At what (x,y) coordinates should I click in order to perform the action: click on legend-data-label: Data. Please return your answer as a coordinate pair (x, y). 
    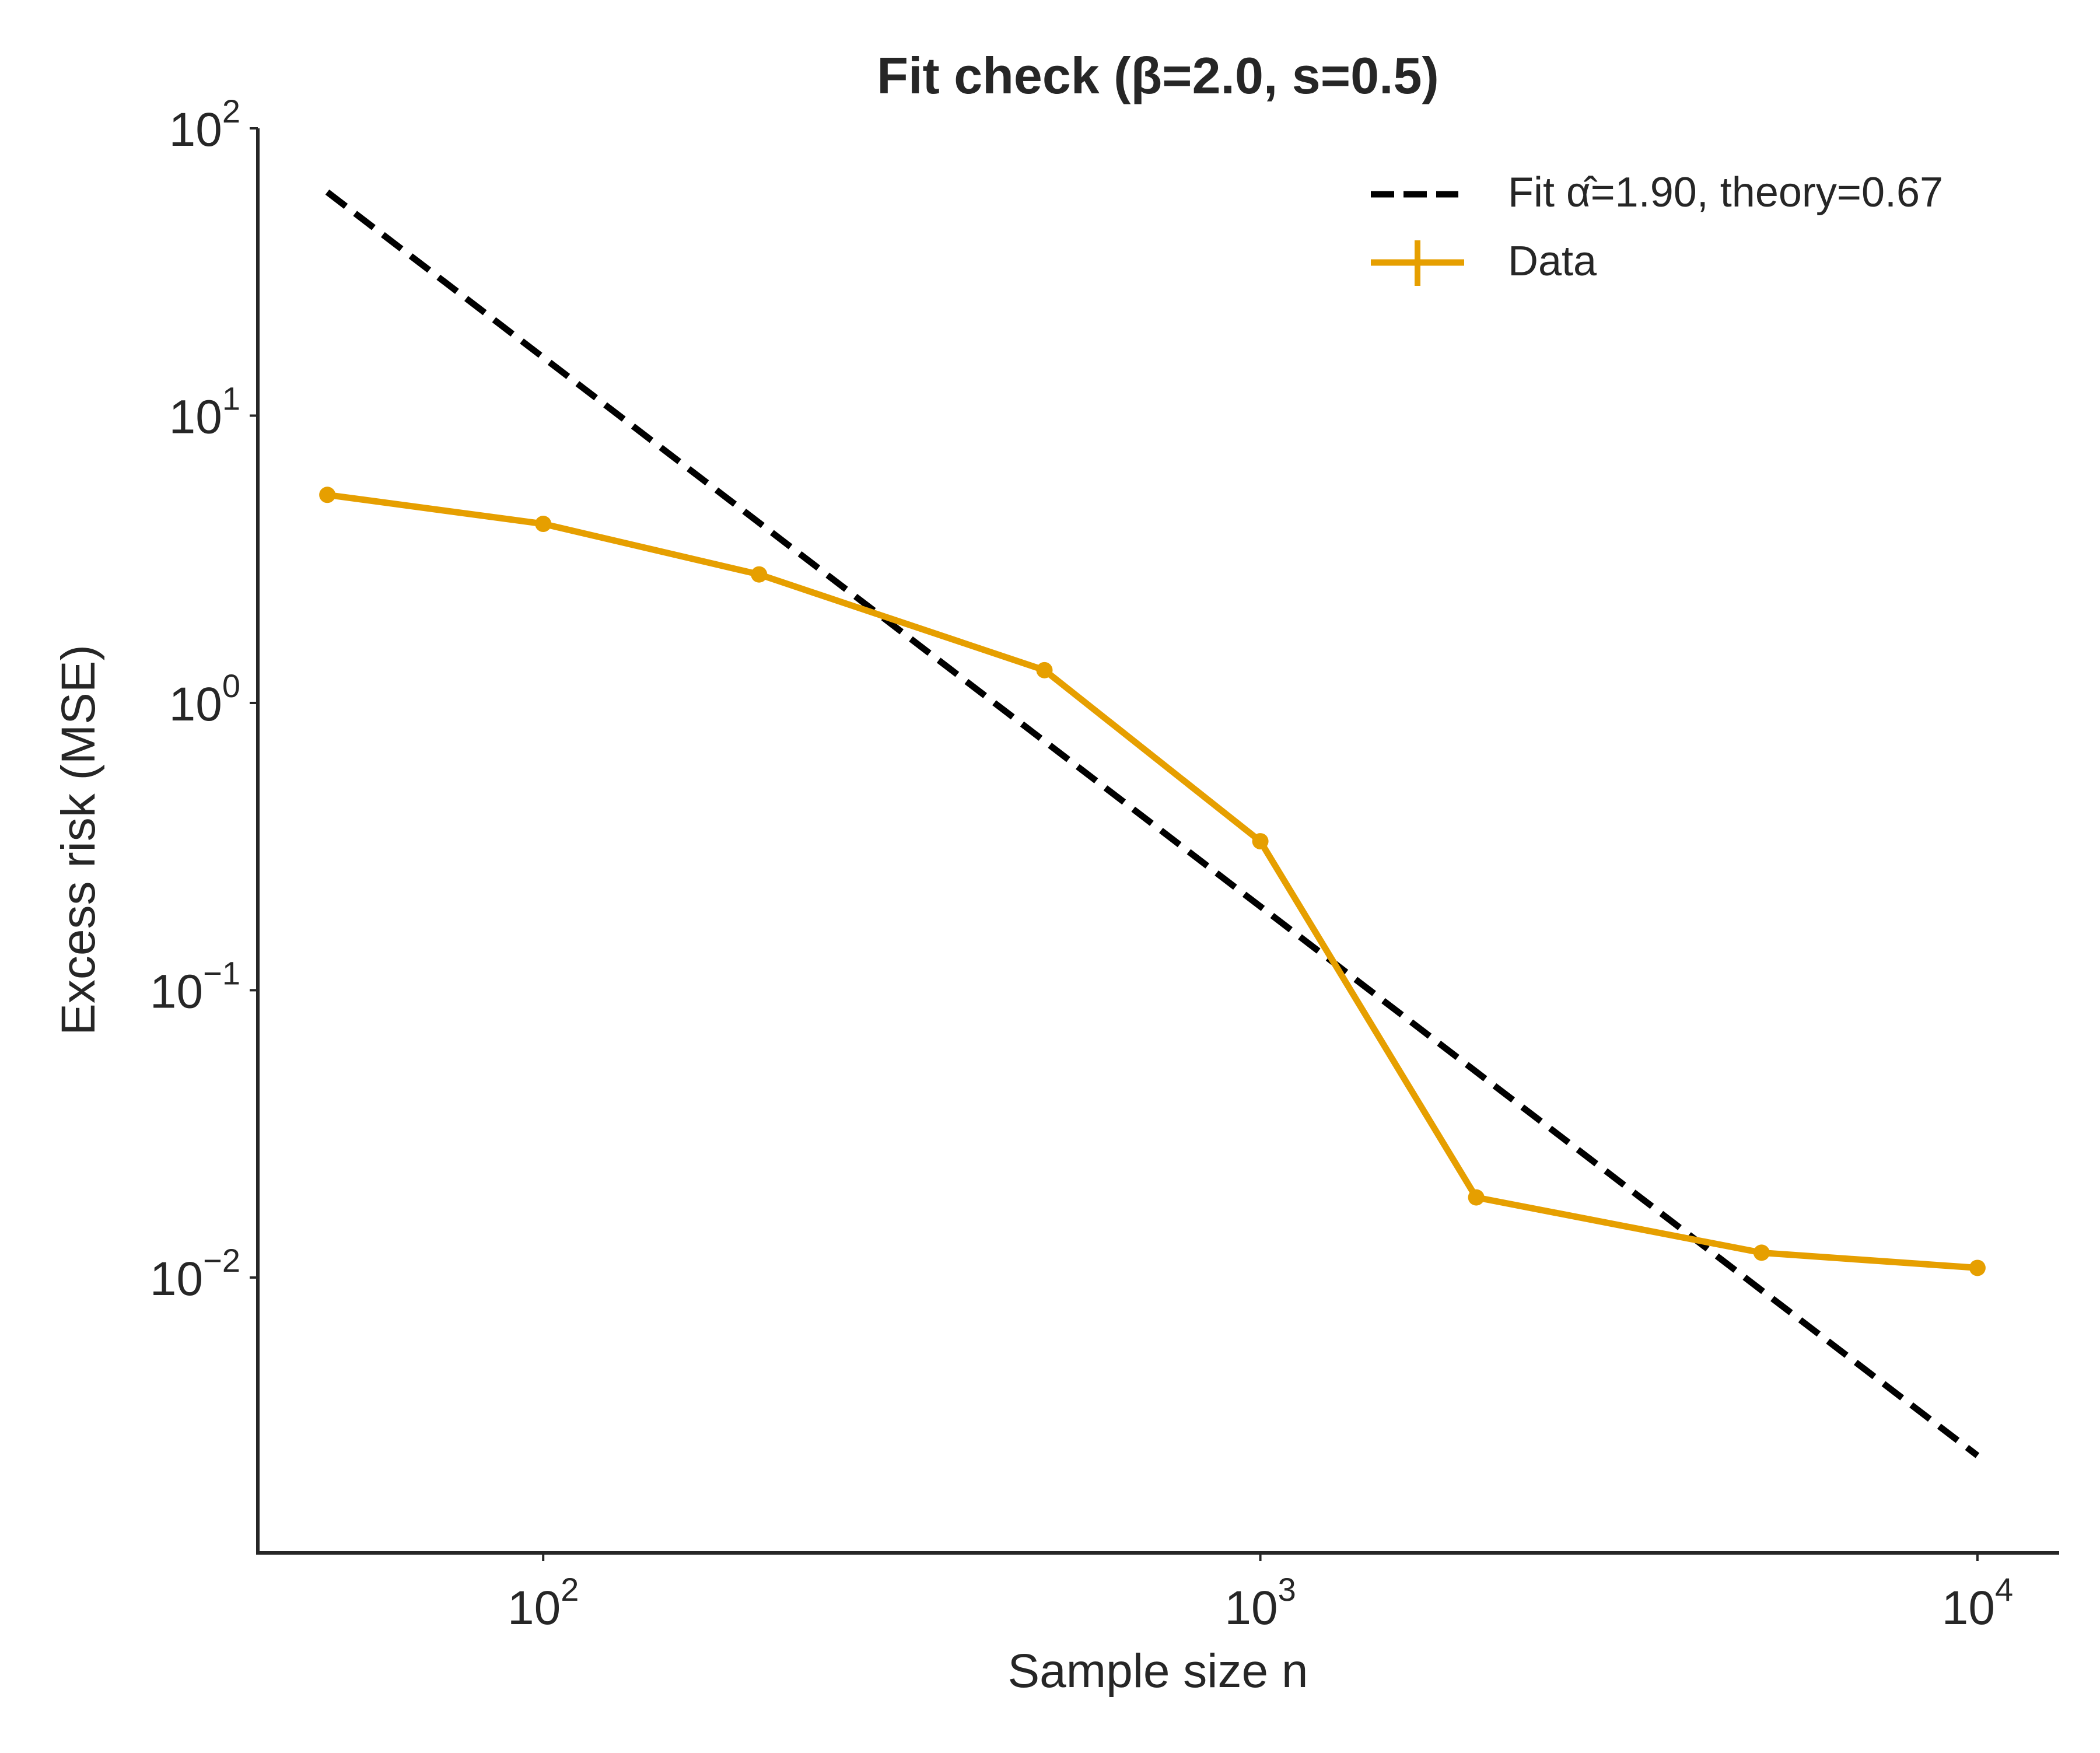
    Looking at the image, I should click on (1552, 261).